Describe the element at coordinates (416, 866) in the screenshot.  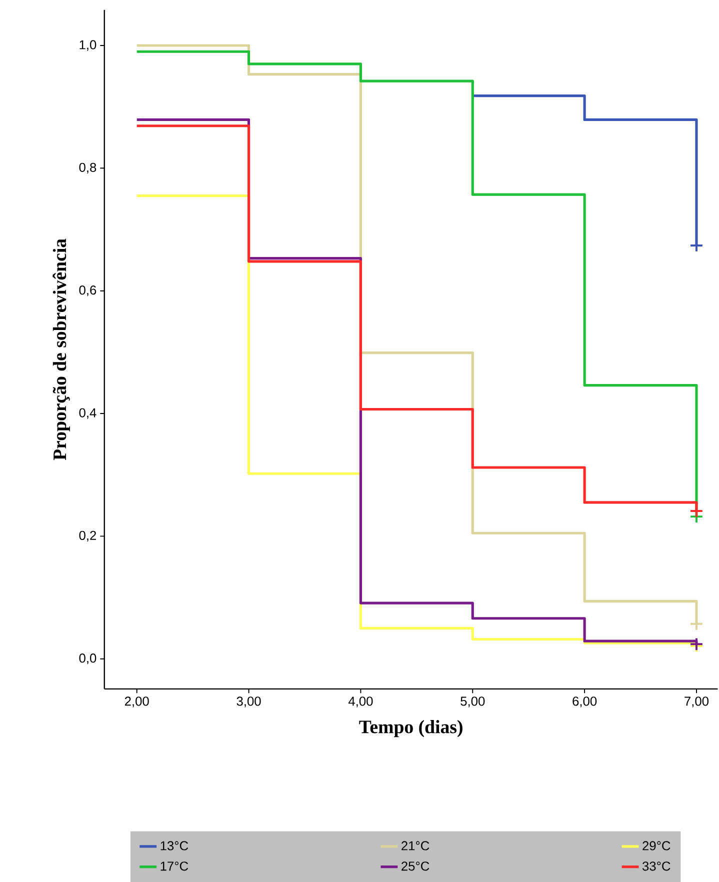
I see `legend-label: 25°C` at that location.